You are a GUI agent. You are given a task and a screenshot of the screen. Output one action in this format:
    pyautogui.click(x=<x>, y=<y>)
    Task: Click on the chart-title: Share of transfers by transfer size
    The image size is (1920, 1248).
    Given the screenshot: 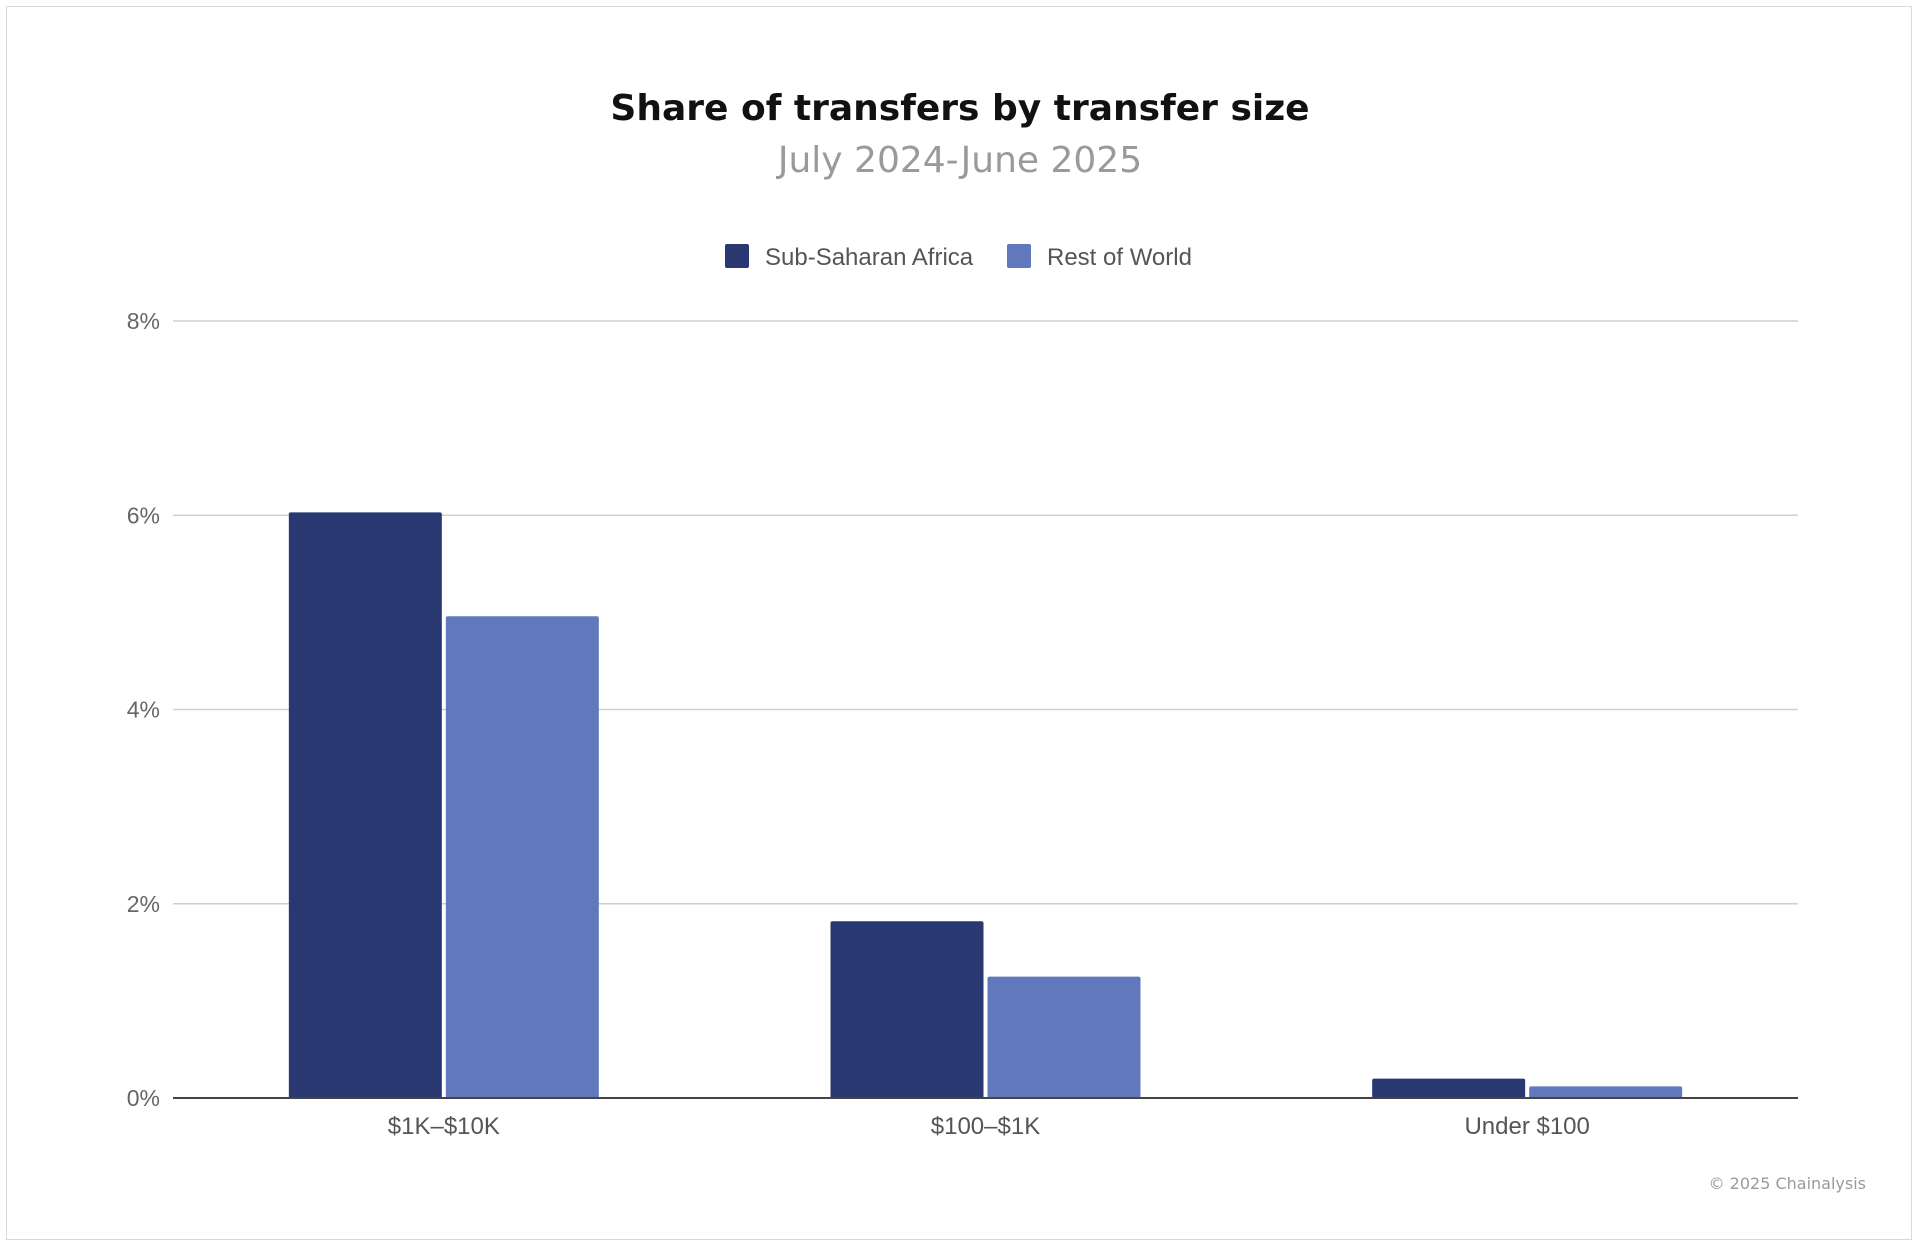 What is the action you would take?
    pyautogui.click(x=959, y=108)
    